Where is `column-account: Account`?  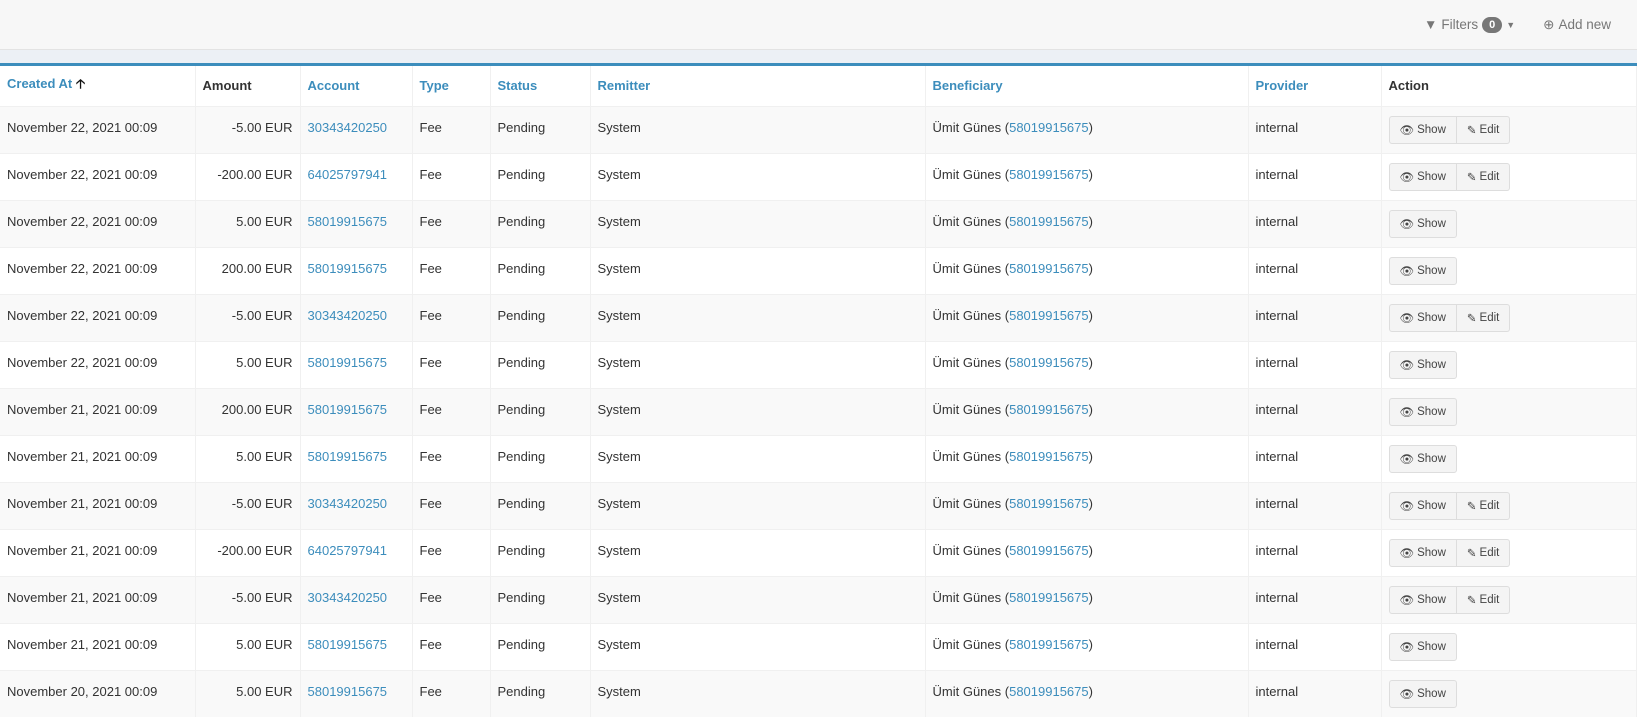 column-account: Account is located at coordinates (356, 86).